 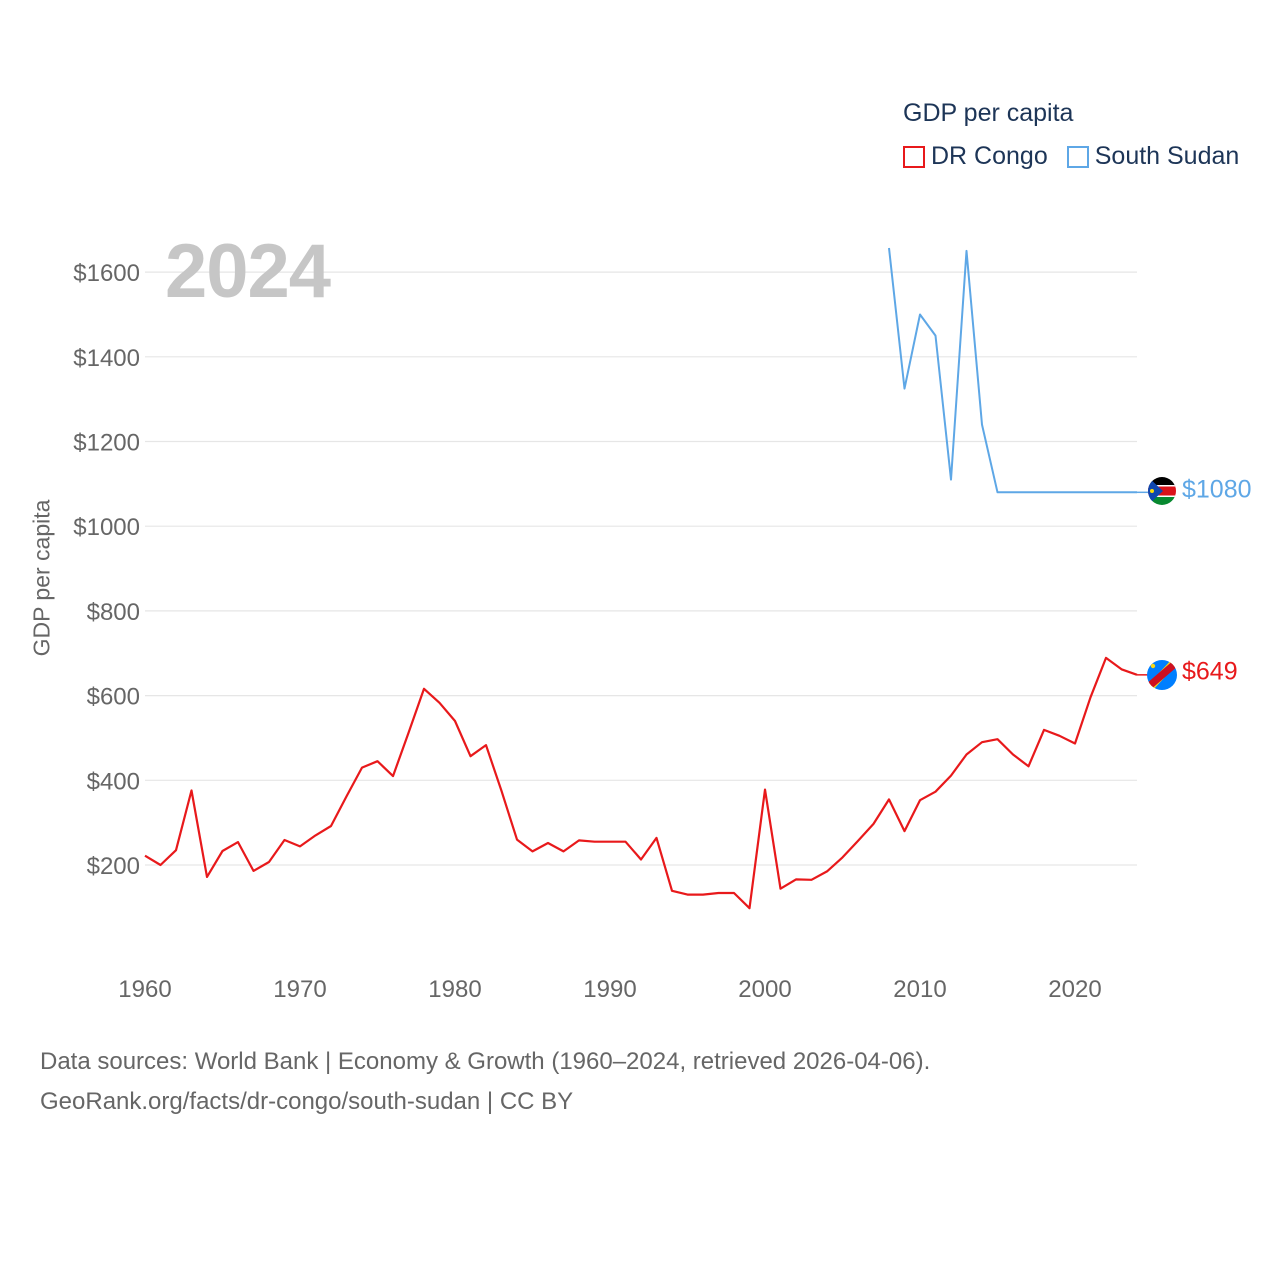 What do you see at coordinates (454, 989) in the screenshot?
I see `x-tick-label: 1980` at bounding box center [454, 989].